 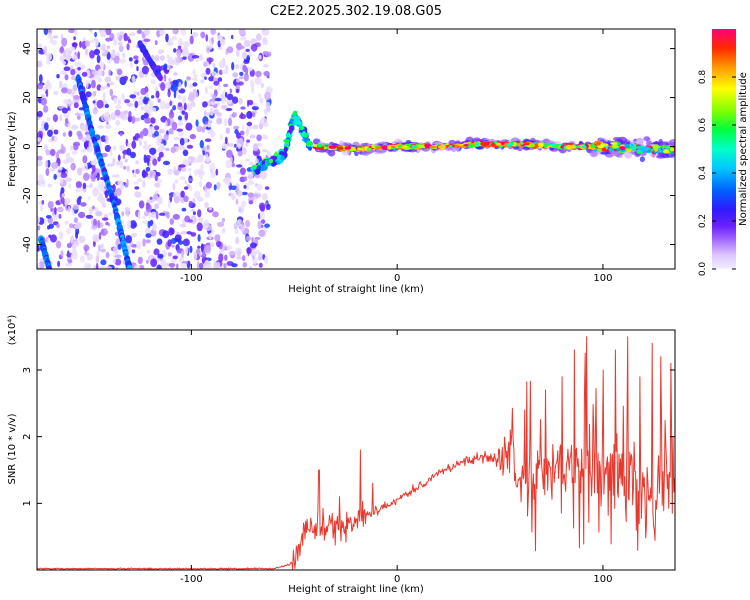 I want to click on y-tick-label: -40, so click(x=27, y=244).